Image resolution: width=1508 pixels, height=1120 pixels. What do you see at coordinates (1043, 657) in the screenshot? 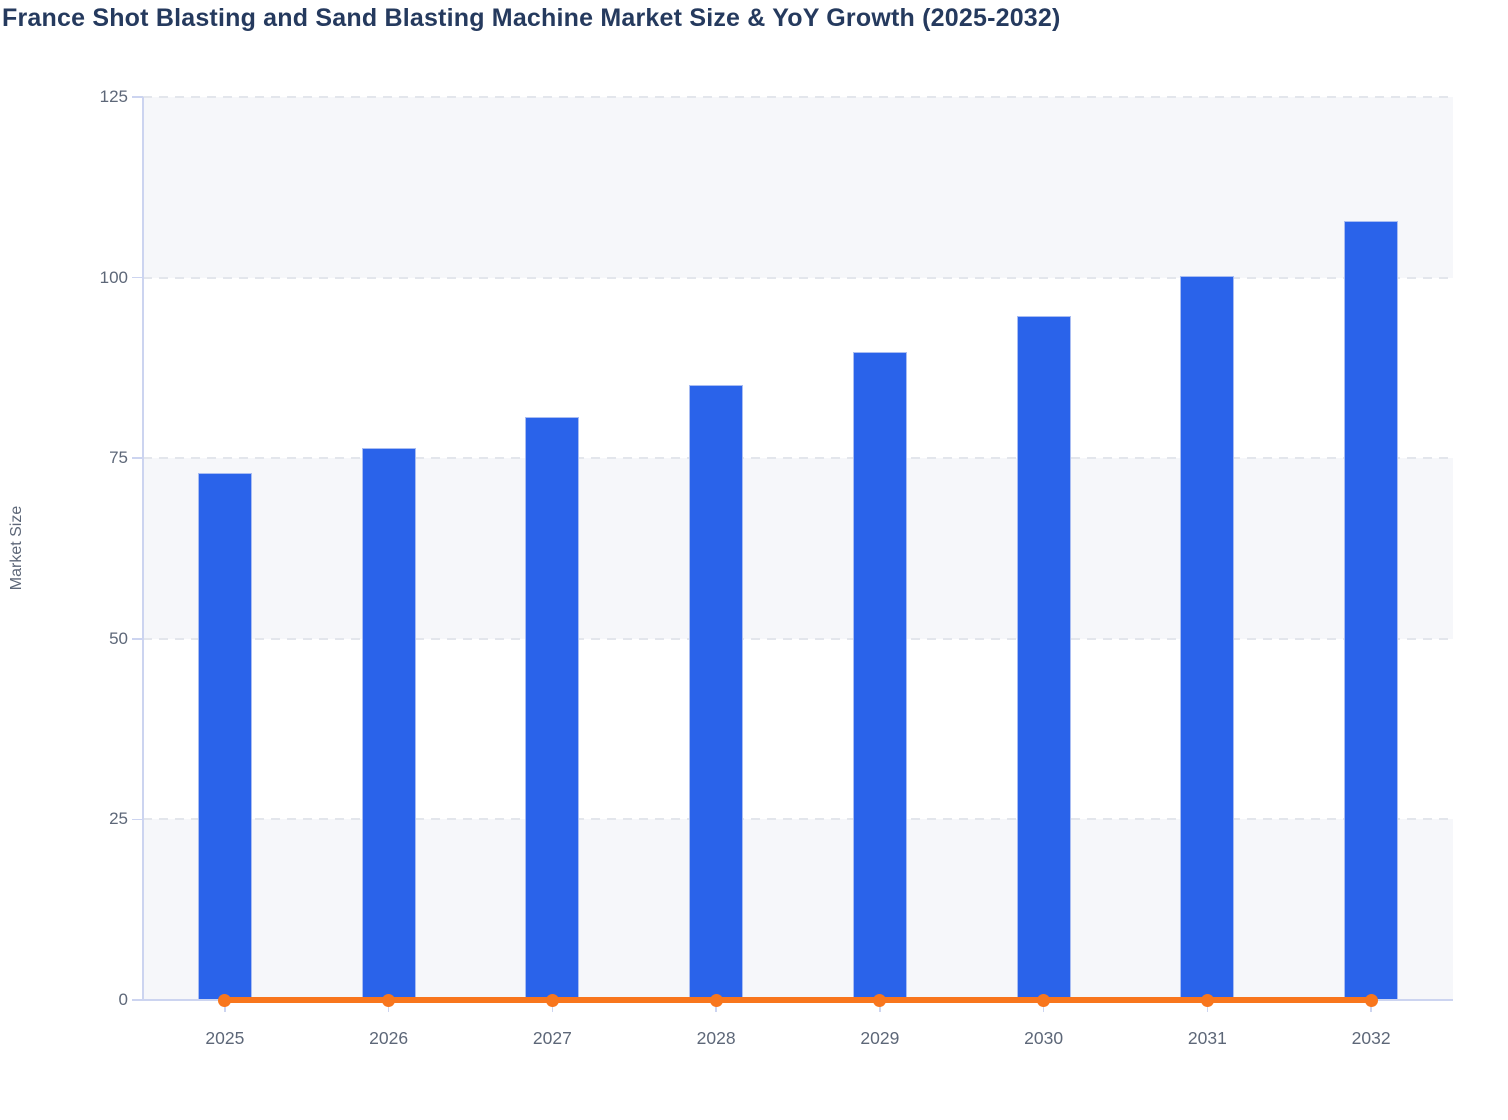
I see `bar-2030` at bounding box center [1043, 657].